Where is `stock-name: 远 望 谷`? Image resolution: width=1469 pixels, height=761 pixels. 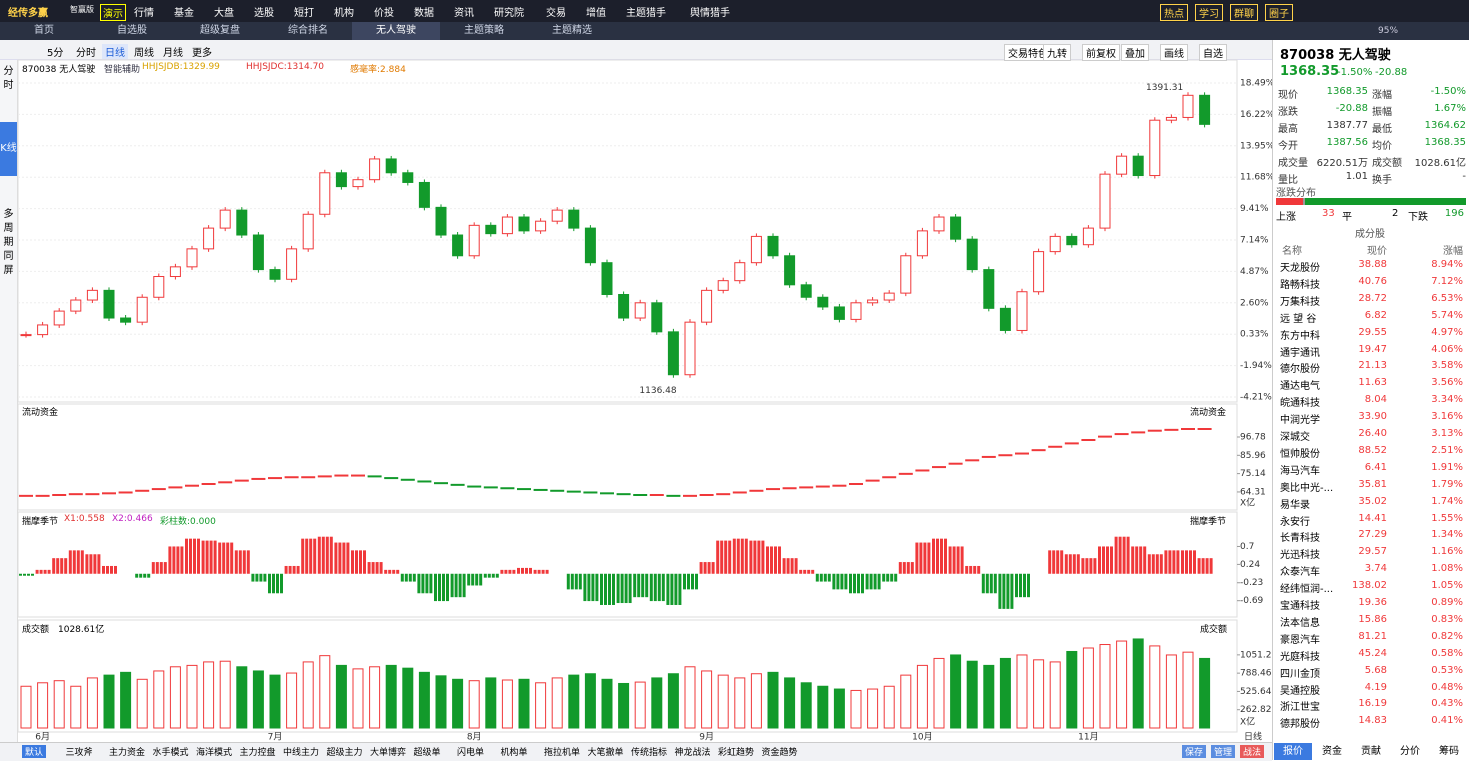 stock-name: 远 望 谷 is located at coordinates (1298, 319).